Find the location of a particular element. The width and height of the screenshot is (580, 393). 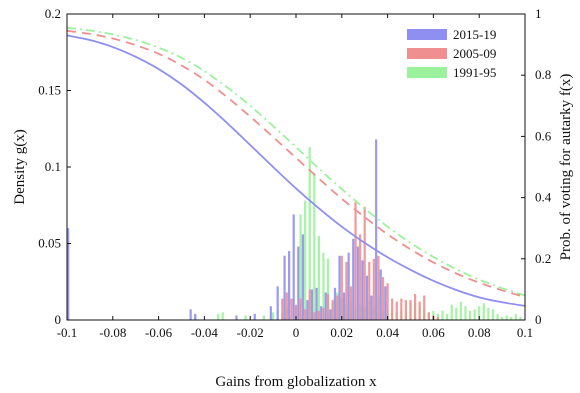

y-right-tick-label: 0.8 is located at coordinates (543, 74).